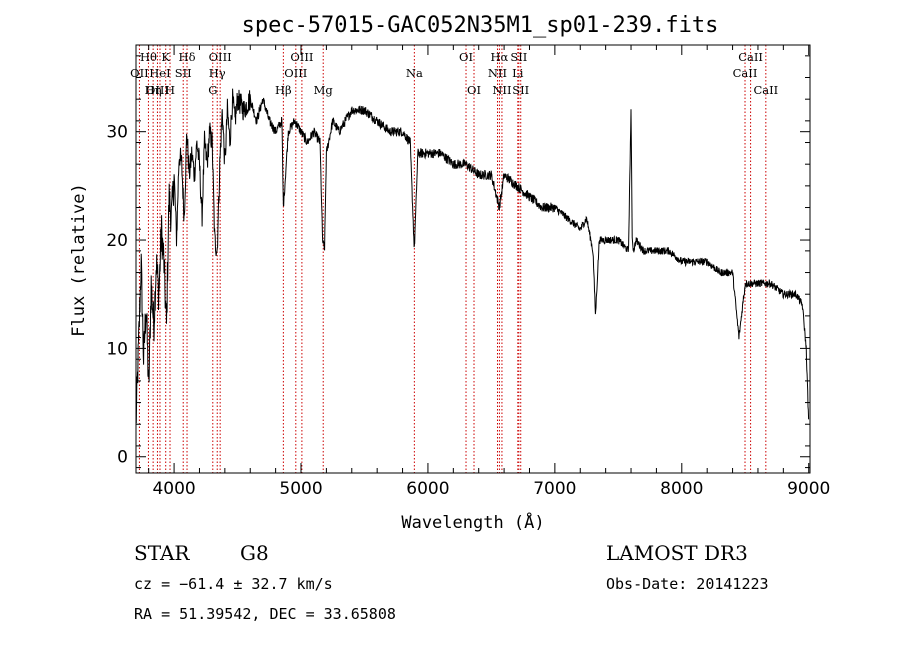 The image size is (900, 649). I want to click on line-label-7: SII, so click(183, 73).